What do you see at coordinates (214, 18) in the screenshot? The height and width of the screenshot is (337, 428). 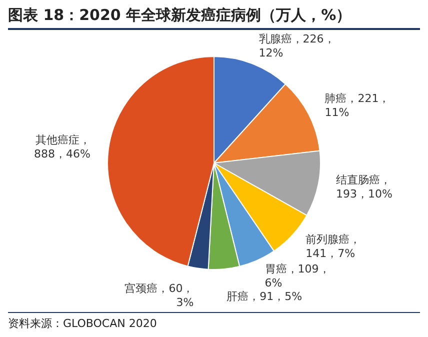 I see `chart-title: 图表 18：2020 年全球新发癌症病例（万人，%）` at bounding box center [214, 18].